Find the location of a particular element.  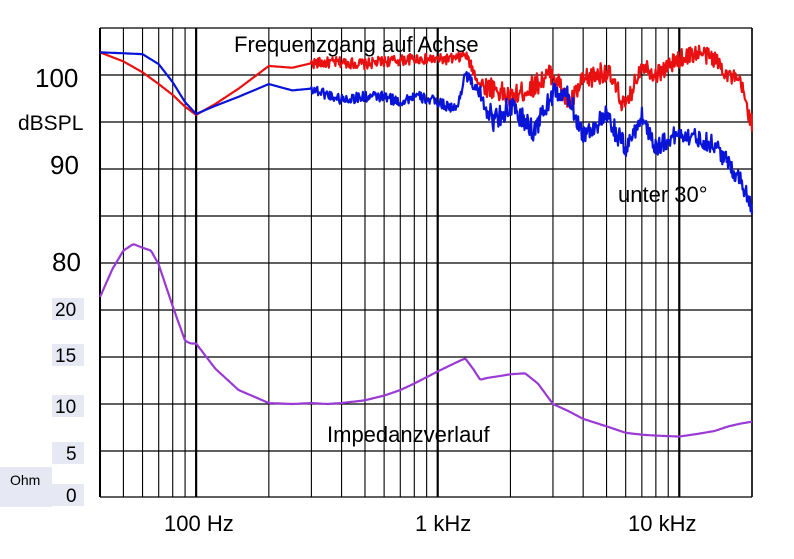

spl-tick-80: 80 is located at coordinates (66, 262).